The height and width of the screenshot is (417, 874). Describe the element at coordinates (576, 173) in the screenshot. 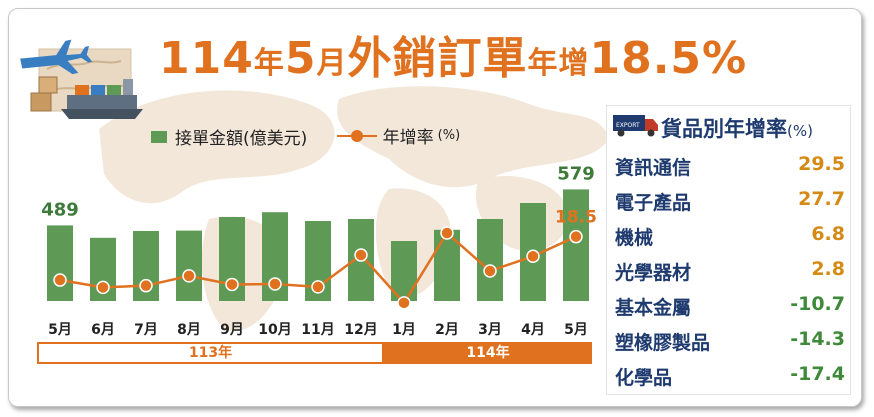

I see `bar-value-label-last: 579` at that location.